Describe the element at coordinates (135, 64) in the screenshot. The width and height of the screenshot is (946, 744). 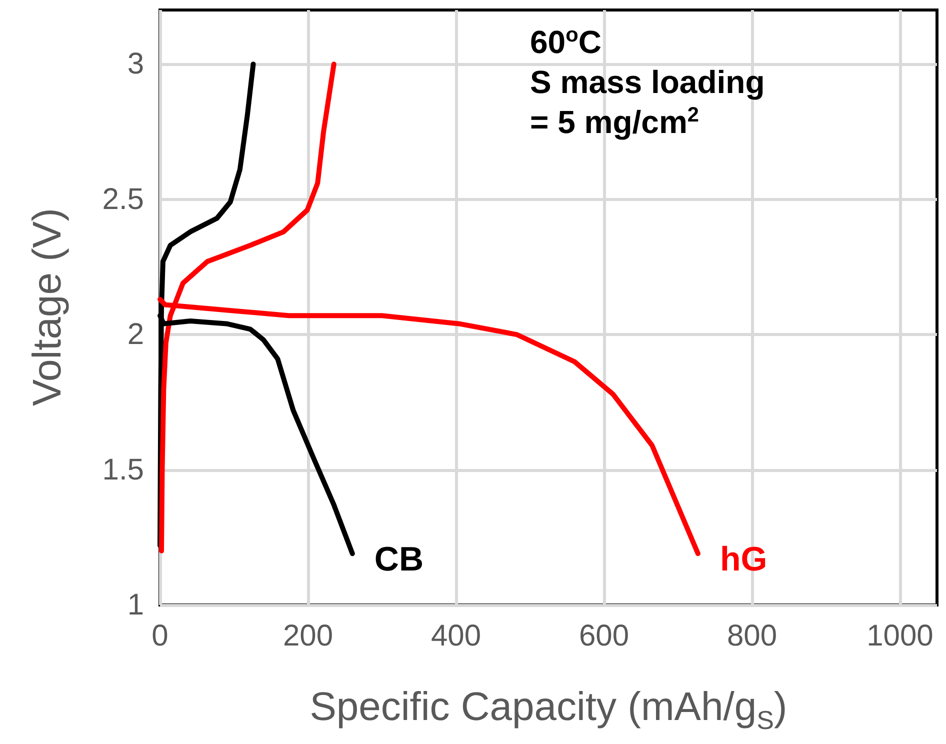
I see `y-tick-label: 3` at that location.